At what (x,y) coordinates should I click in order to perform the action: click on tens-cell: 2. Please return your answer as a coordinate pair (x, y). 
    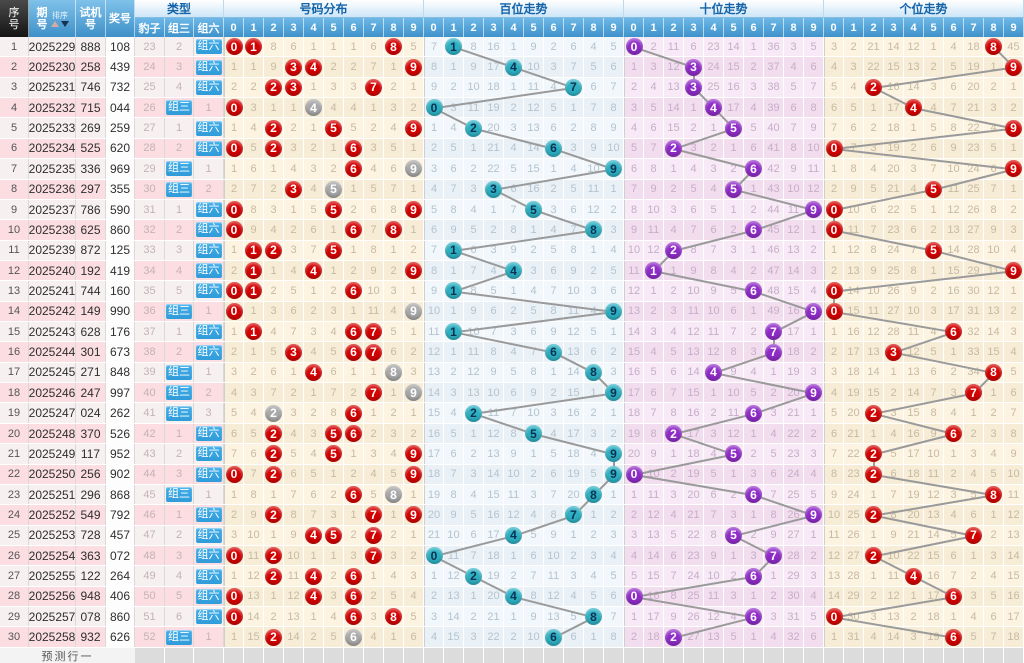
    Looking at the image, I should click on (674, 291).